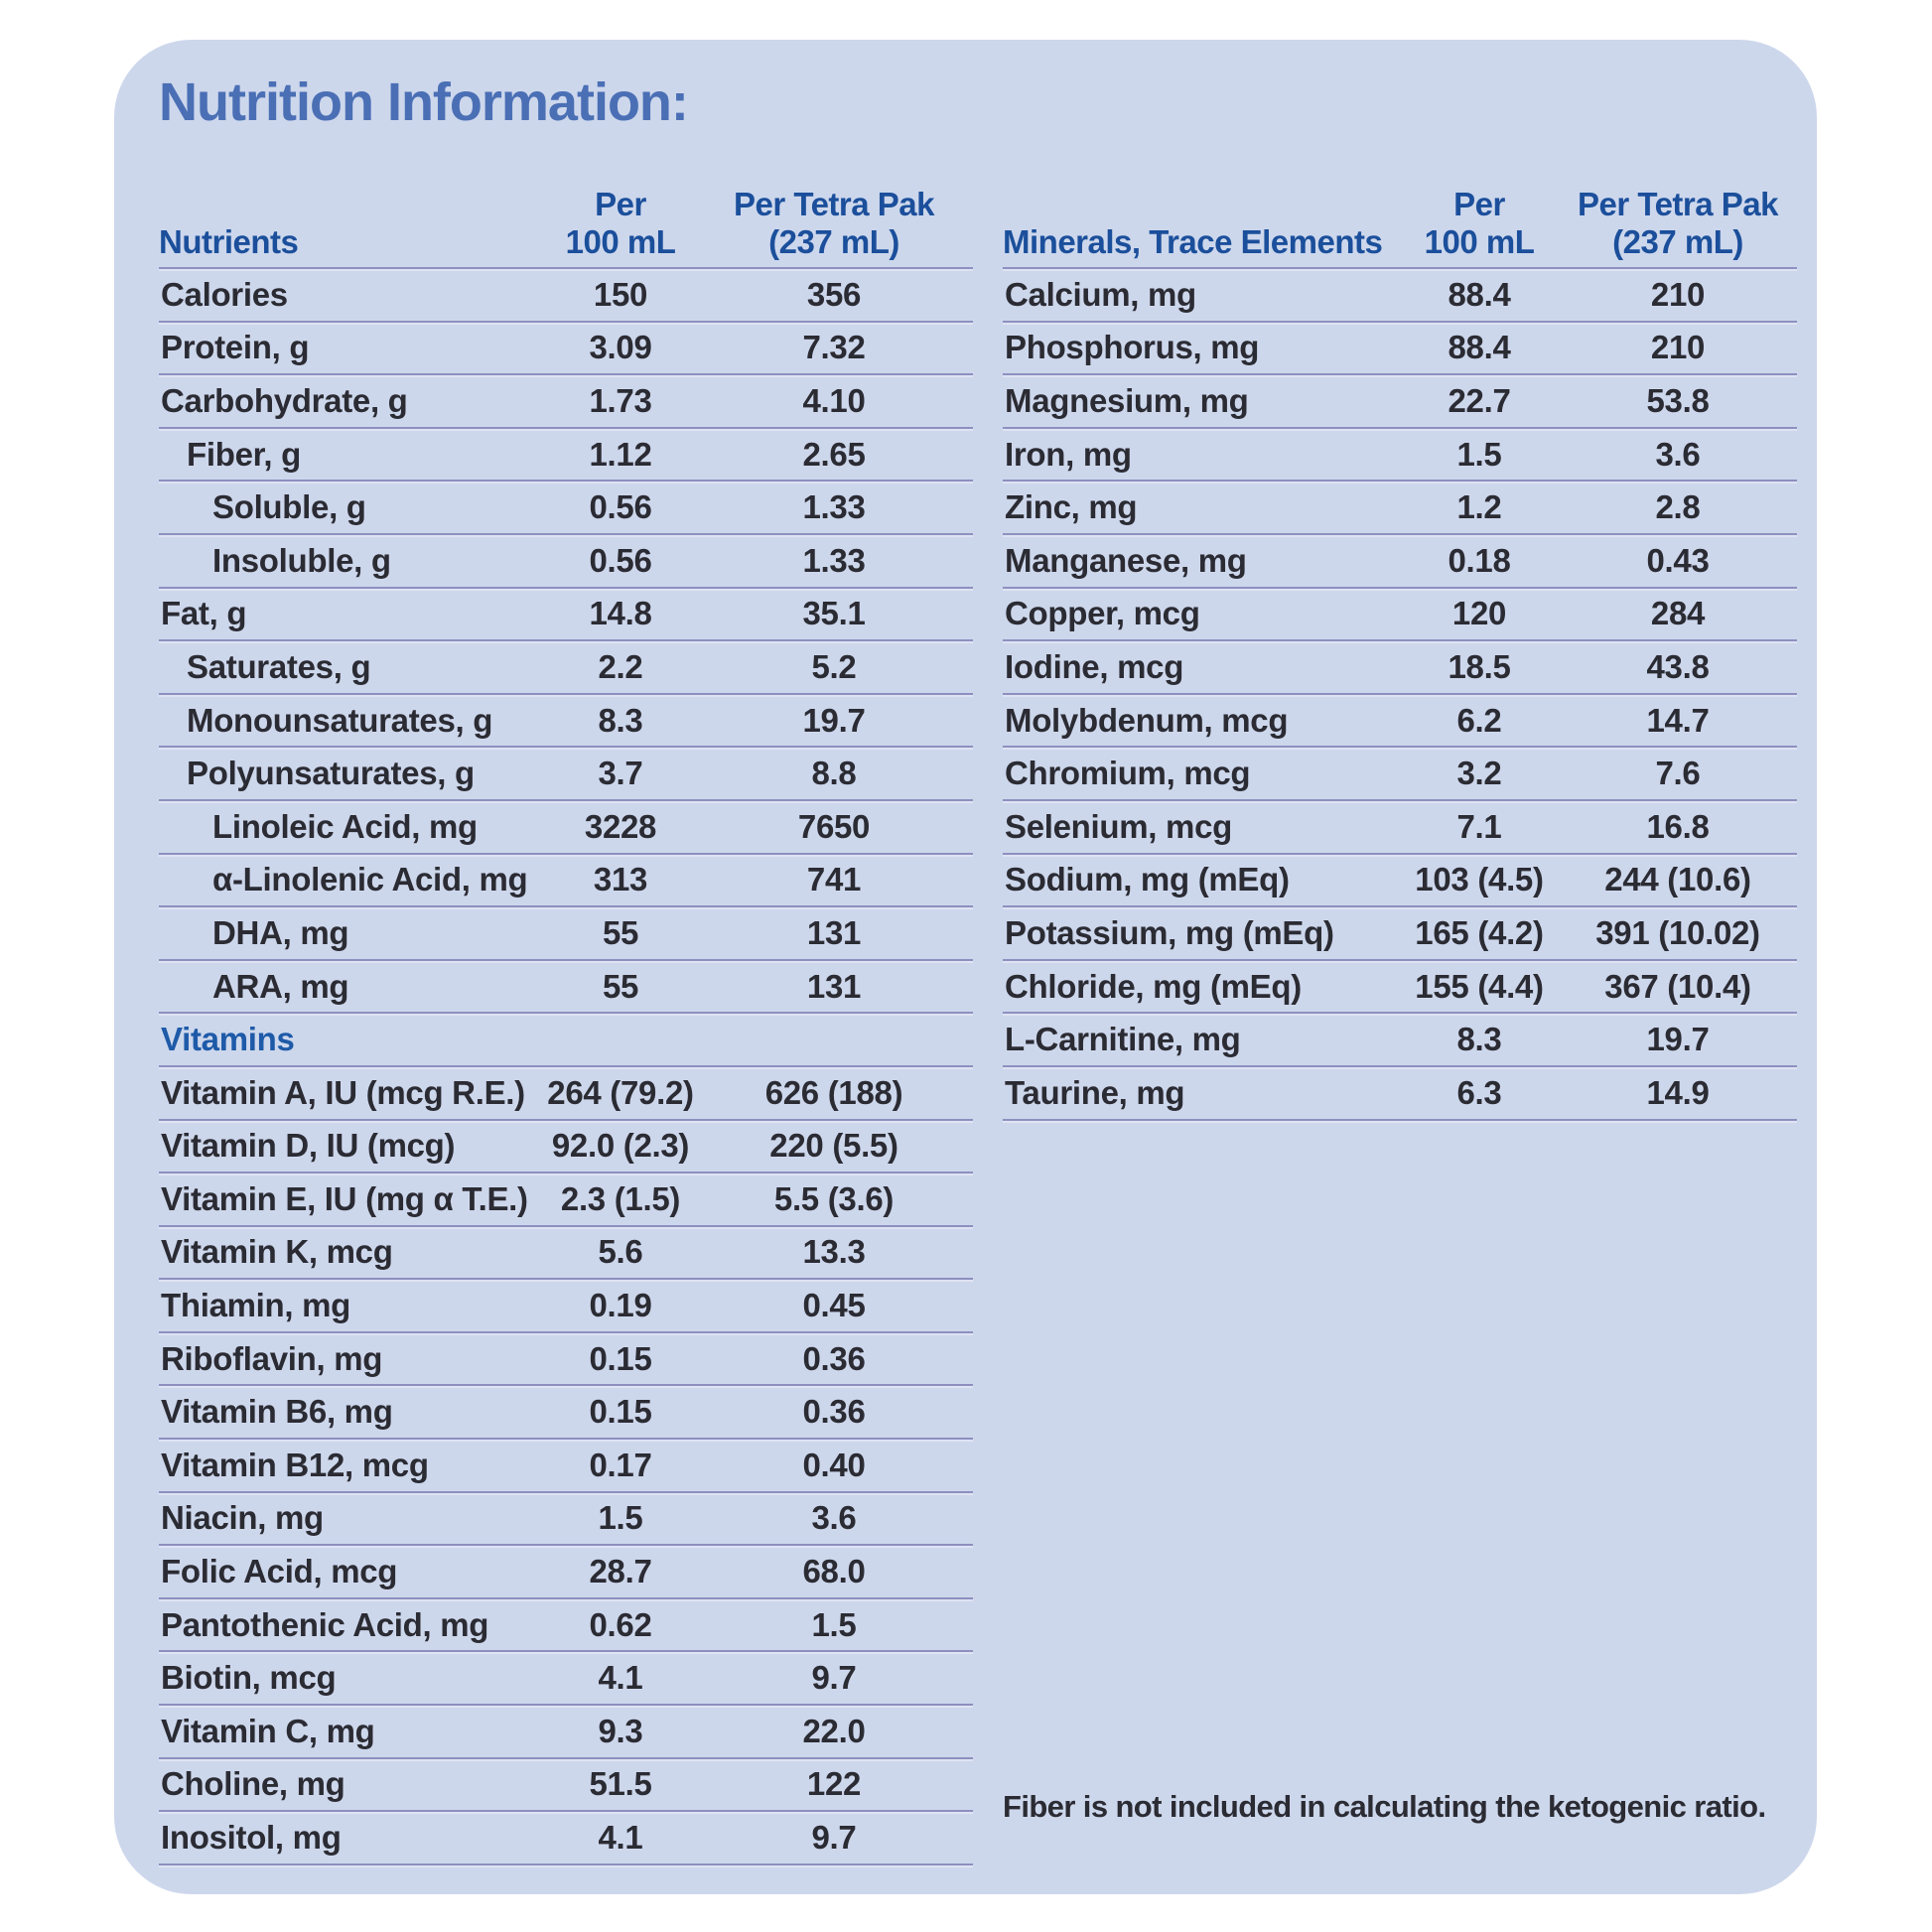 The image size is (1932, 1932). What do you see at coordinates (1678, 614) in the screenshot?
I see `value-per-tetra-pak: 284` at bounding box center [1678, 614].